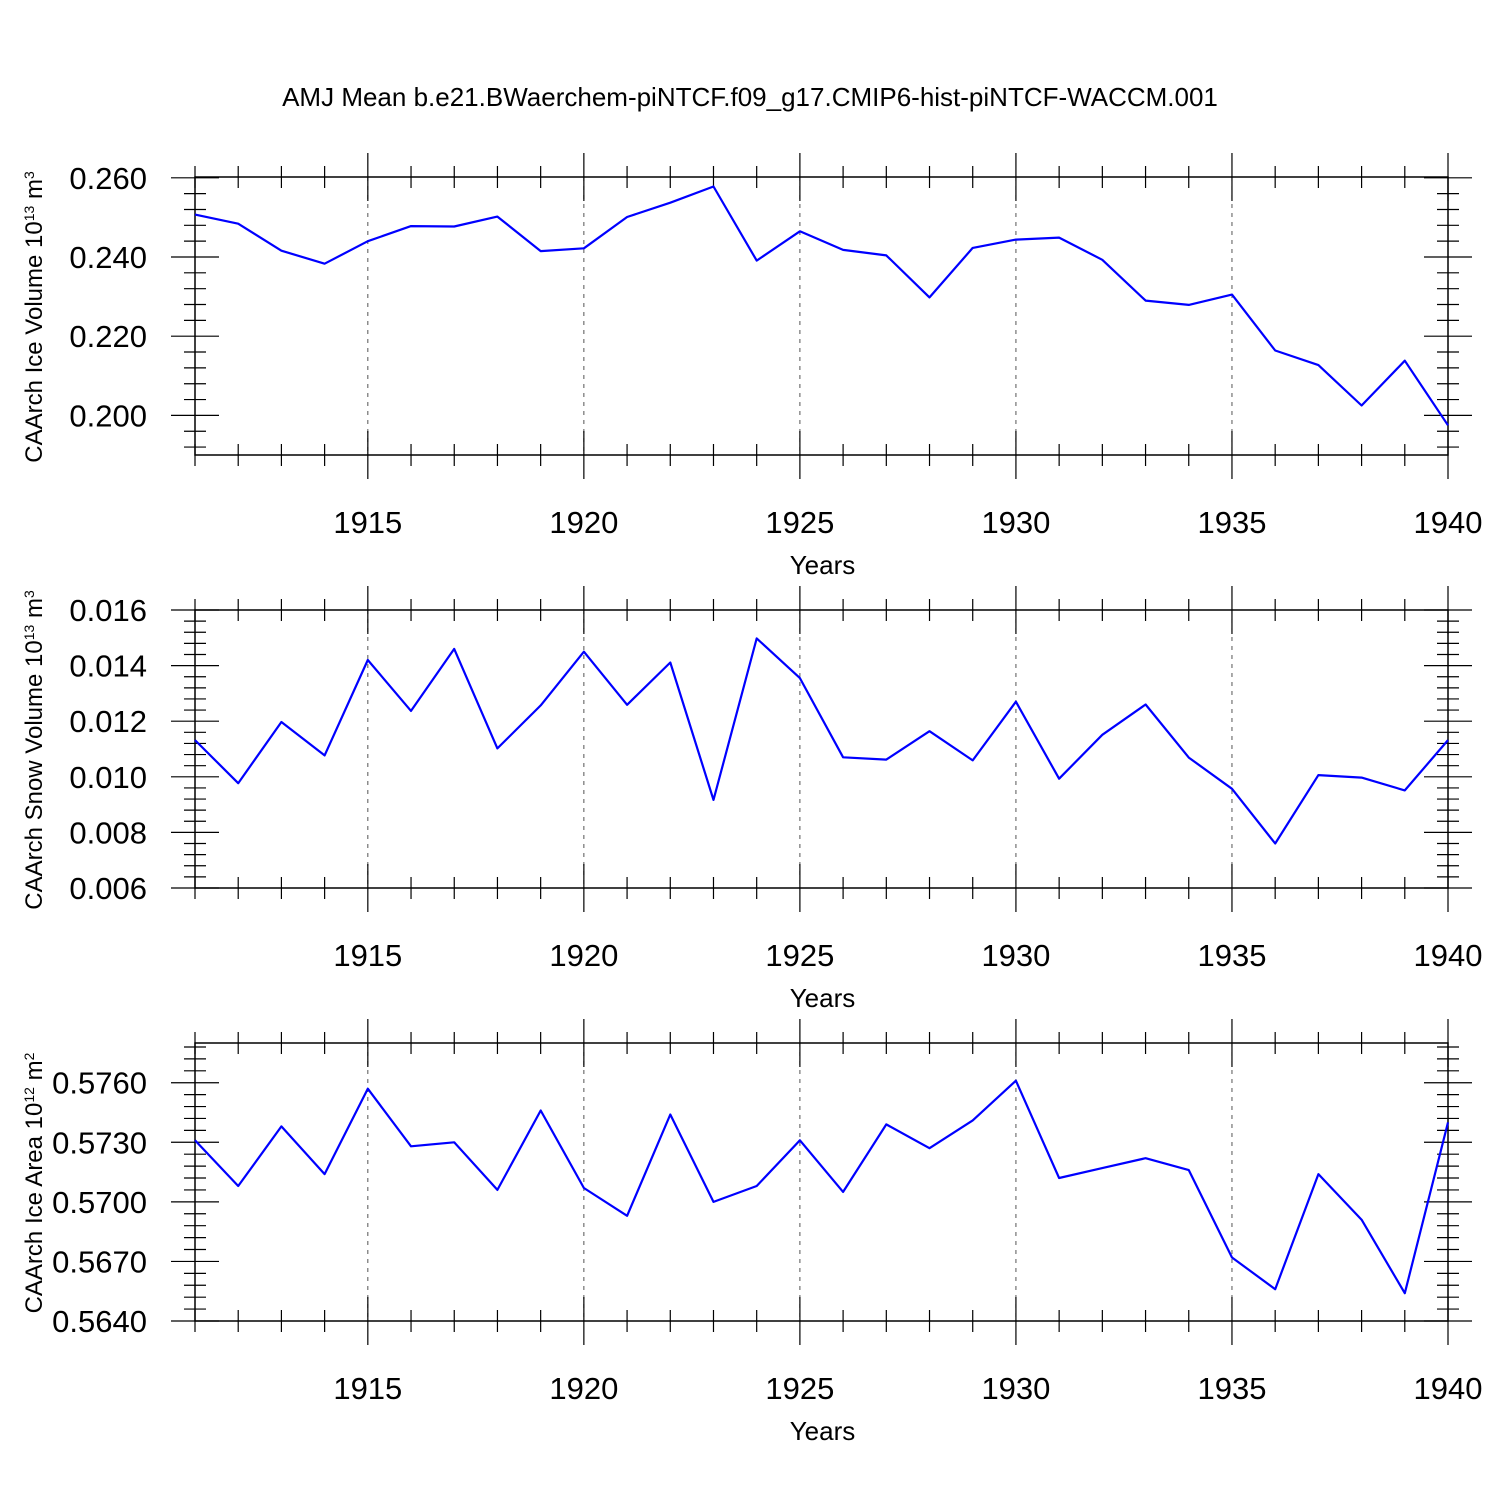  I want to click on y-axis-title-part: CAArch Ice Volume 10, so click(34, 341).